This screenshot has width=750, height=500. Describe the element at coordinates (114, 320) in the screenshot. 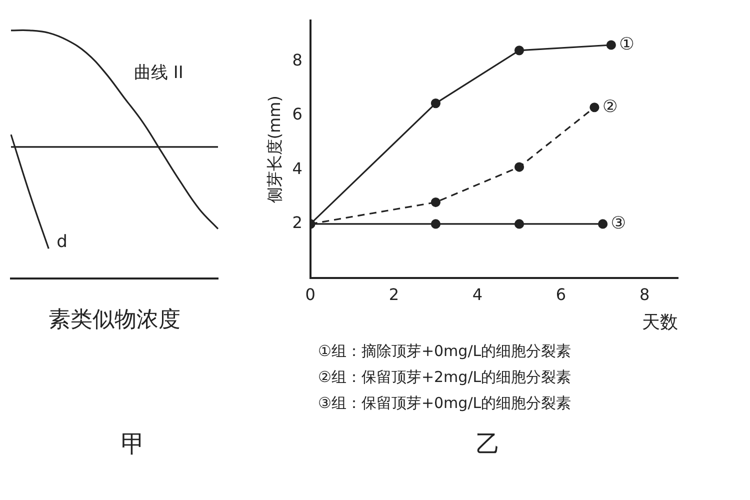

I see `x-axis-title: 素类似物浓度` at that location.